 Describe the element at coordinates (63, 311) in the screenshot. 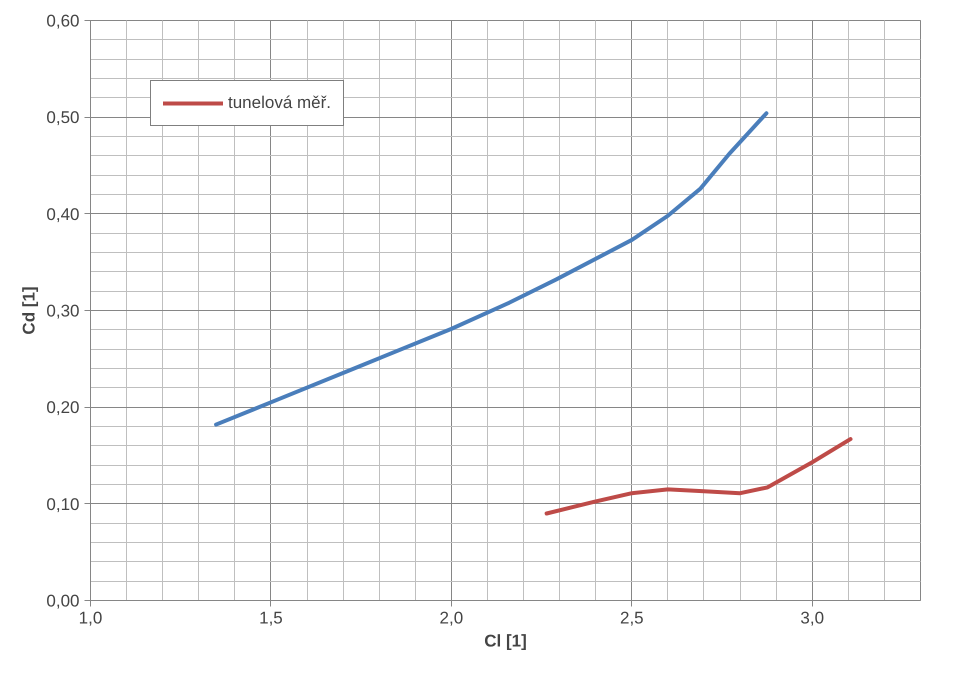

I see `y-tick-label: 0,30` at that location.